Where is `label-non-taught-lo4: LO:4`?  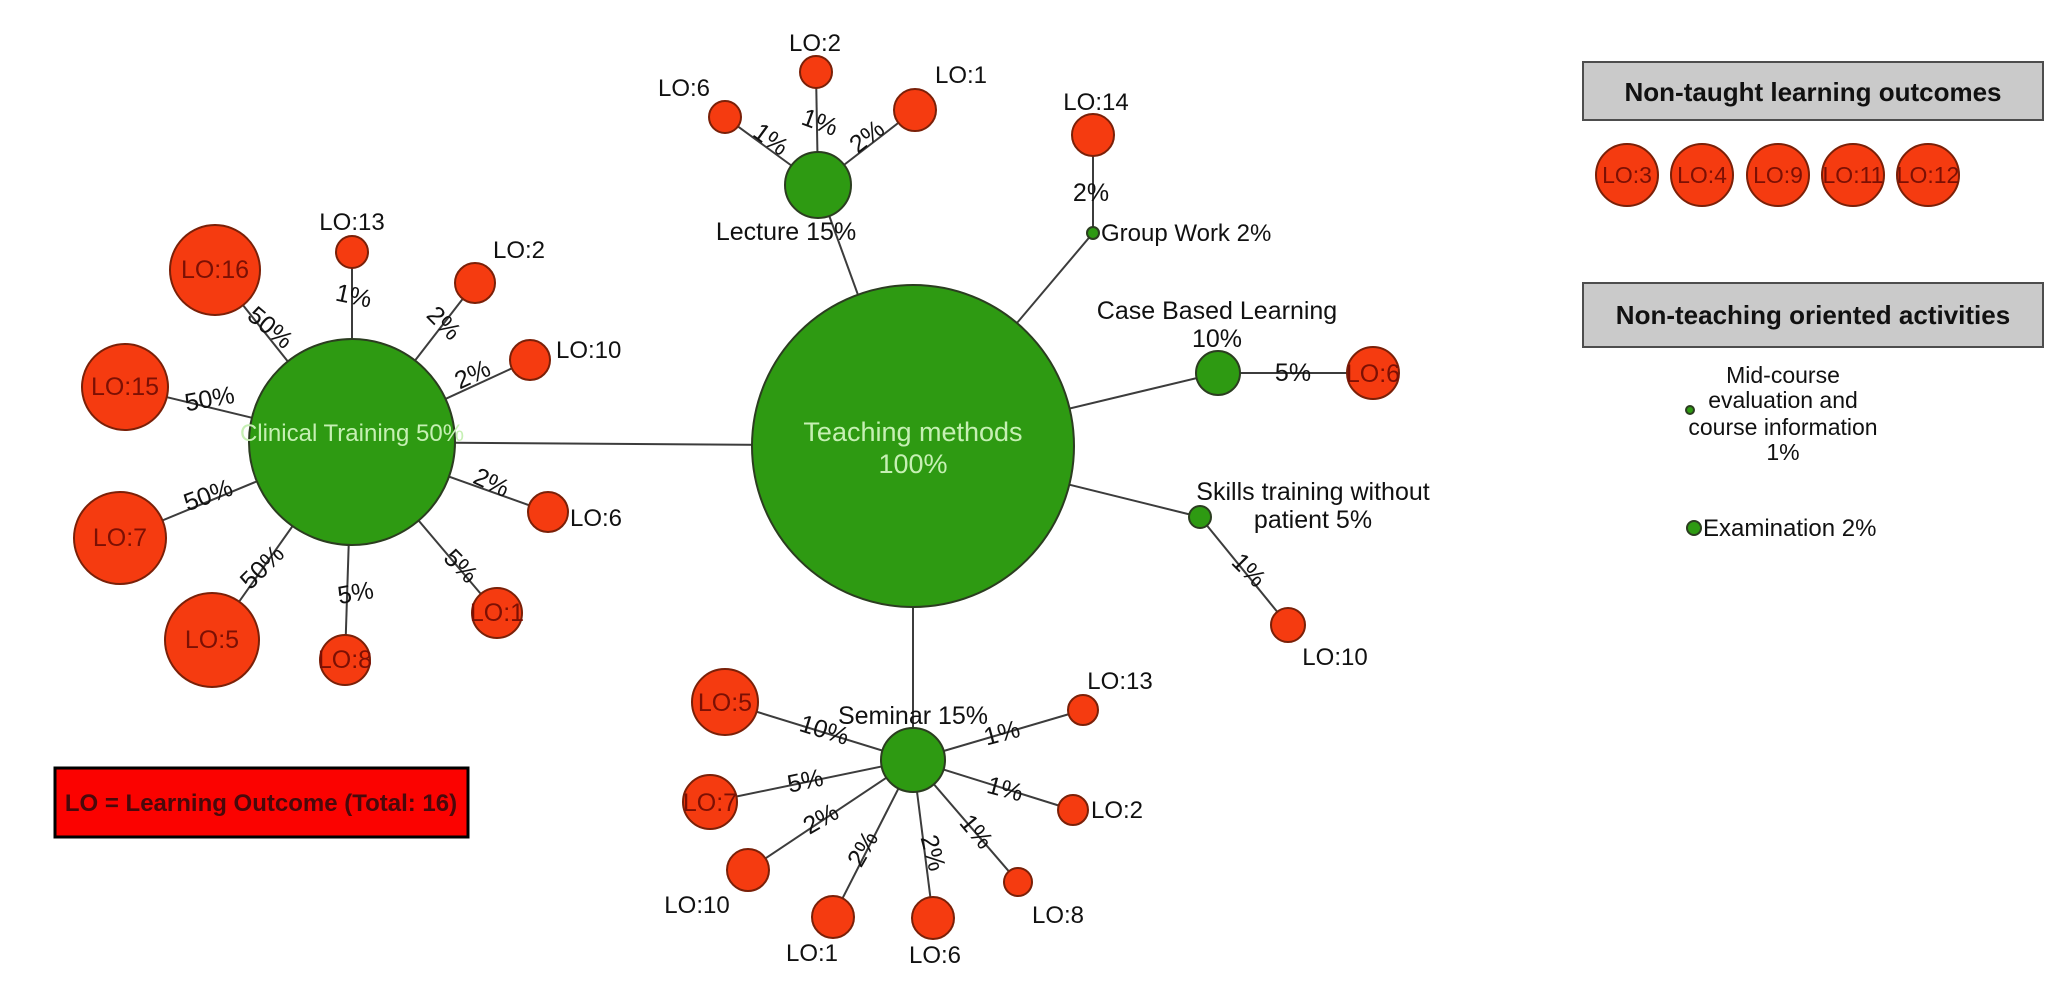
label-non-taught-lo4: LO:4 is located at coordinates (1702, 175).